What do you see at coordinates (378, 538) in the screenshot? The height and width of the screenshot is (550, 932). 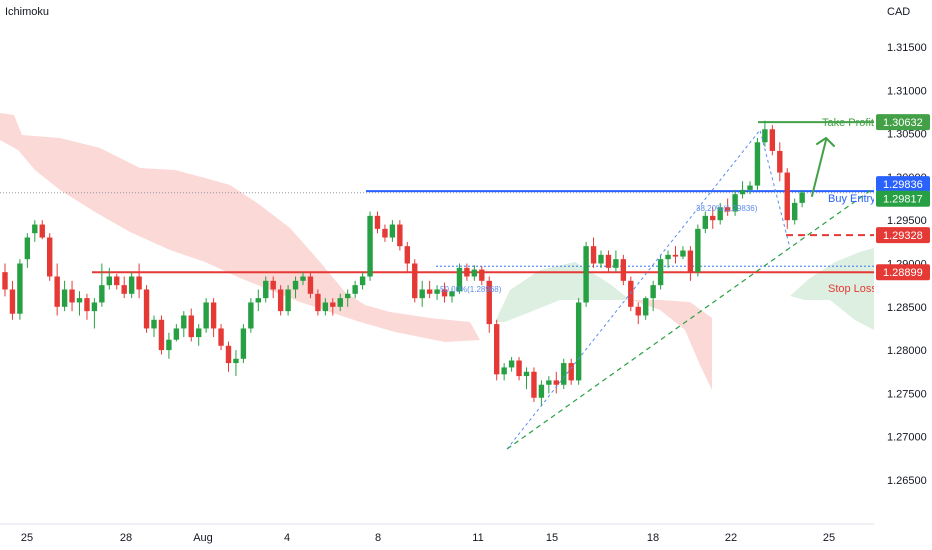 I see `x-tick-label: 8` at bounding box center [378, 538].